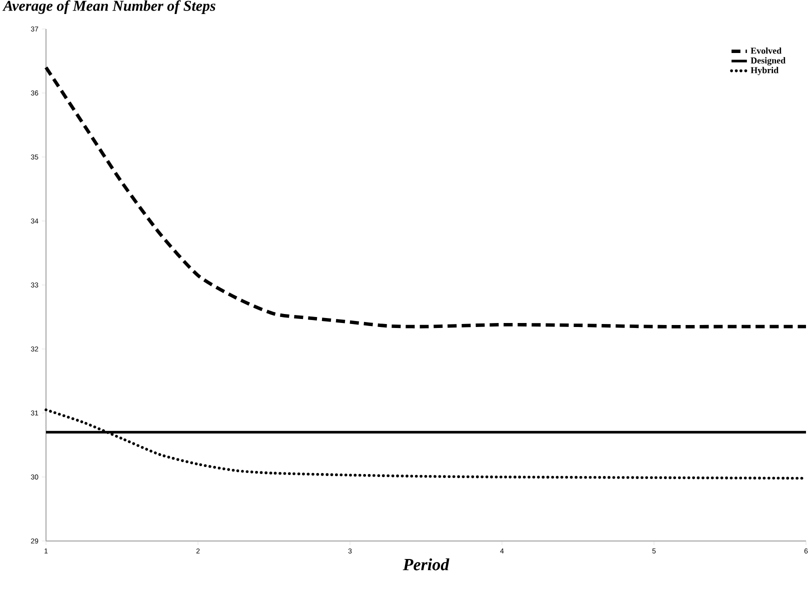  I want to click on legend-label: Hybrid, so click(764, 71).